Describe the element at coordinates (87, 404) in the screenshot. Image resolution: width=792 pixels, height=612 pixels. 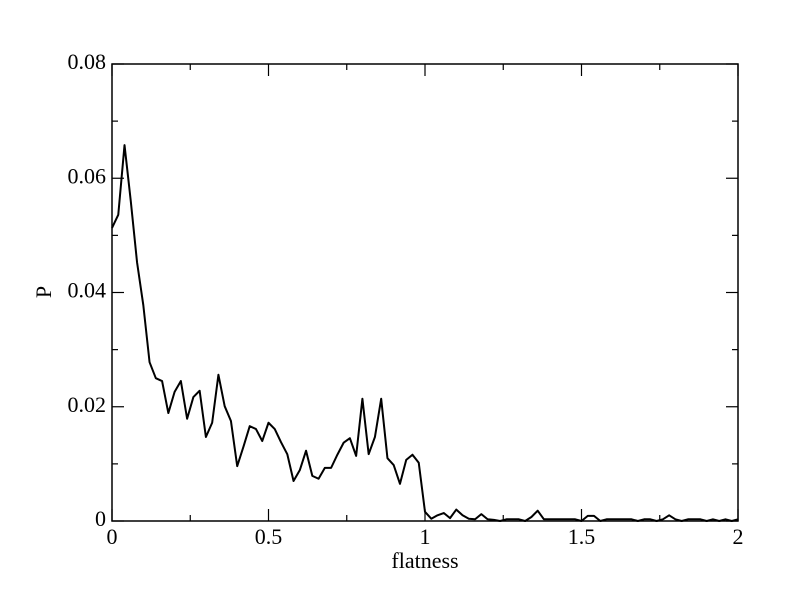
I see `y-tick-label: 0.02` at that location.